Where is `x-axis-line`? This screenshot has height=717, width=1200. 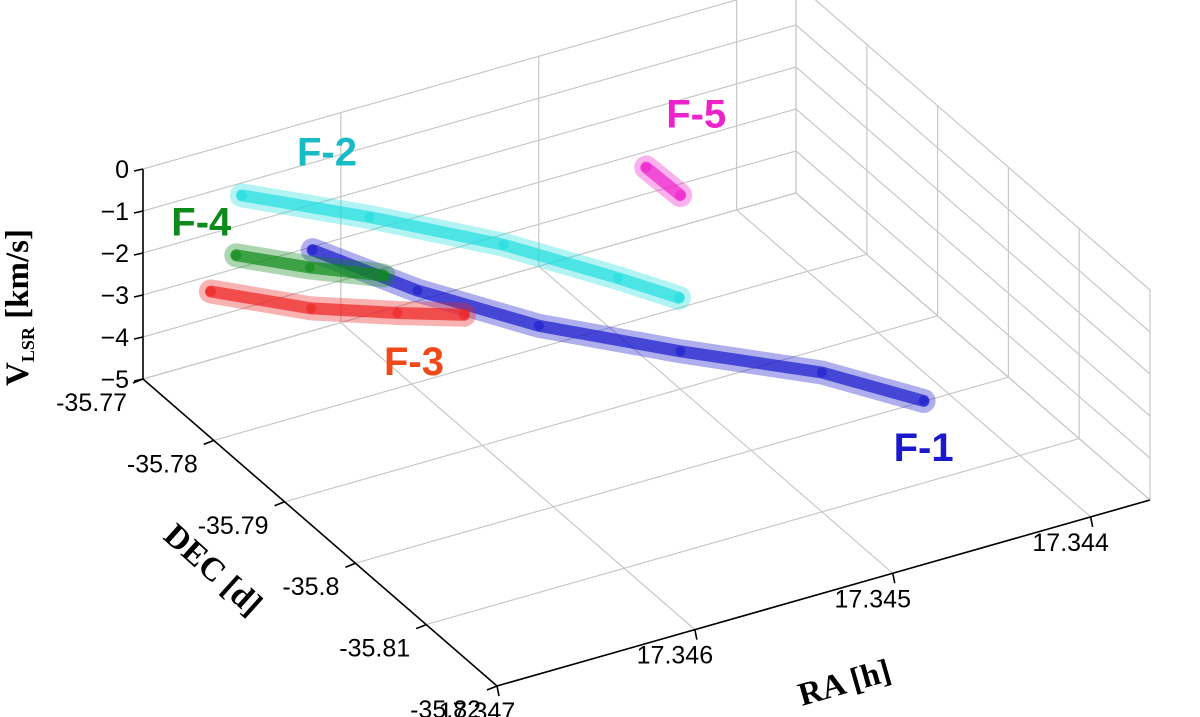 x-axis-line is located at coordinates (823, 593).